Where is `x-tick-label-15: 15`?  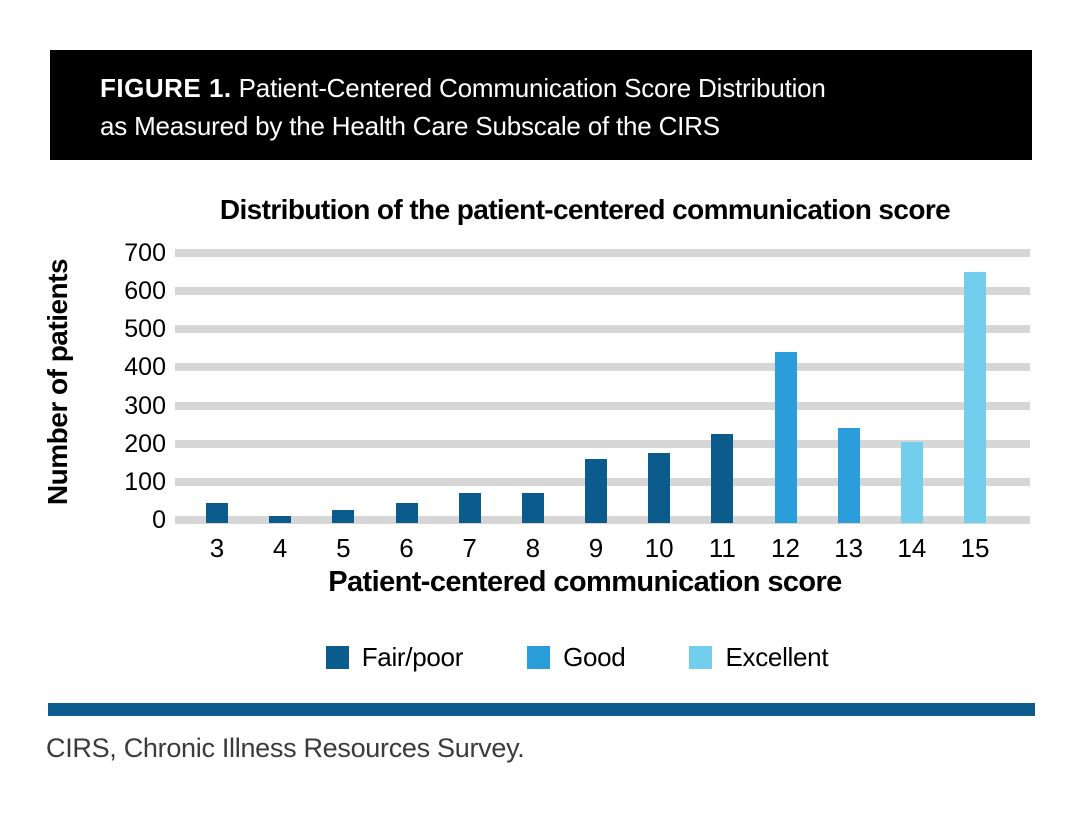 x-tick-label-15: 15 is located at coordinates (975, 548).